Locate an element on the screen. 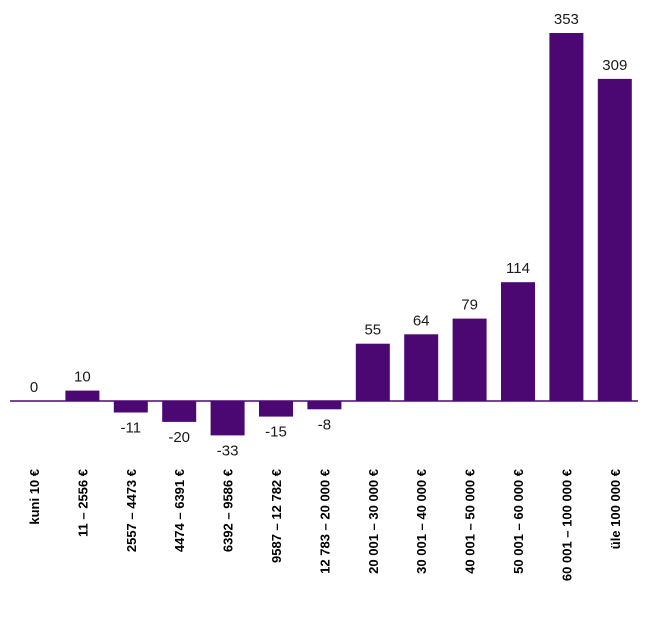  category-label-5: 9587 – 12 782 € is located at coordinates (276, 516).